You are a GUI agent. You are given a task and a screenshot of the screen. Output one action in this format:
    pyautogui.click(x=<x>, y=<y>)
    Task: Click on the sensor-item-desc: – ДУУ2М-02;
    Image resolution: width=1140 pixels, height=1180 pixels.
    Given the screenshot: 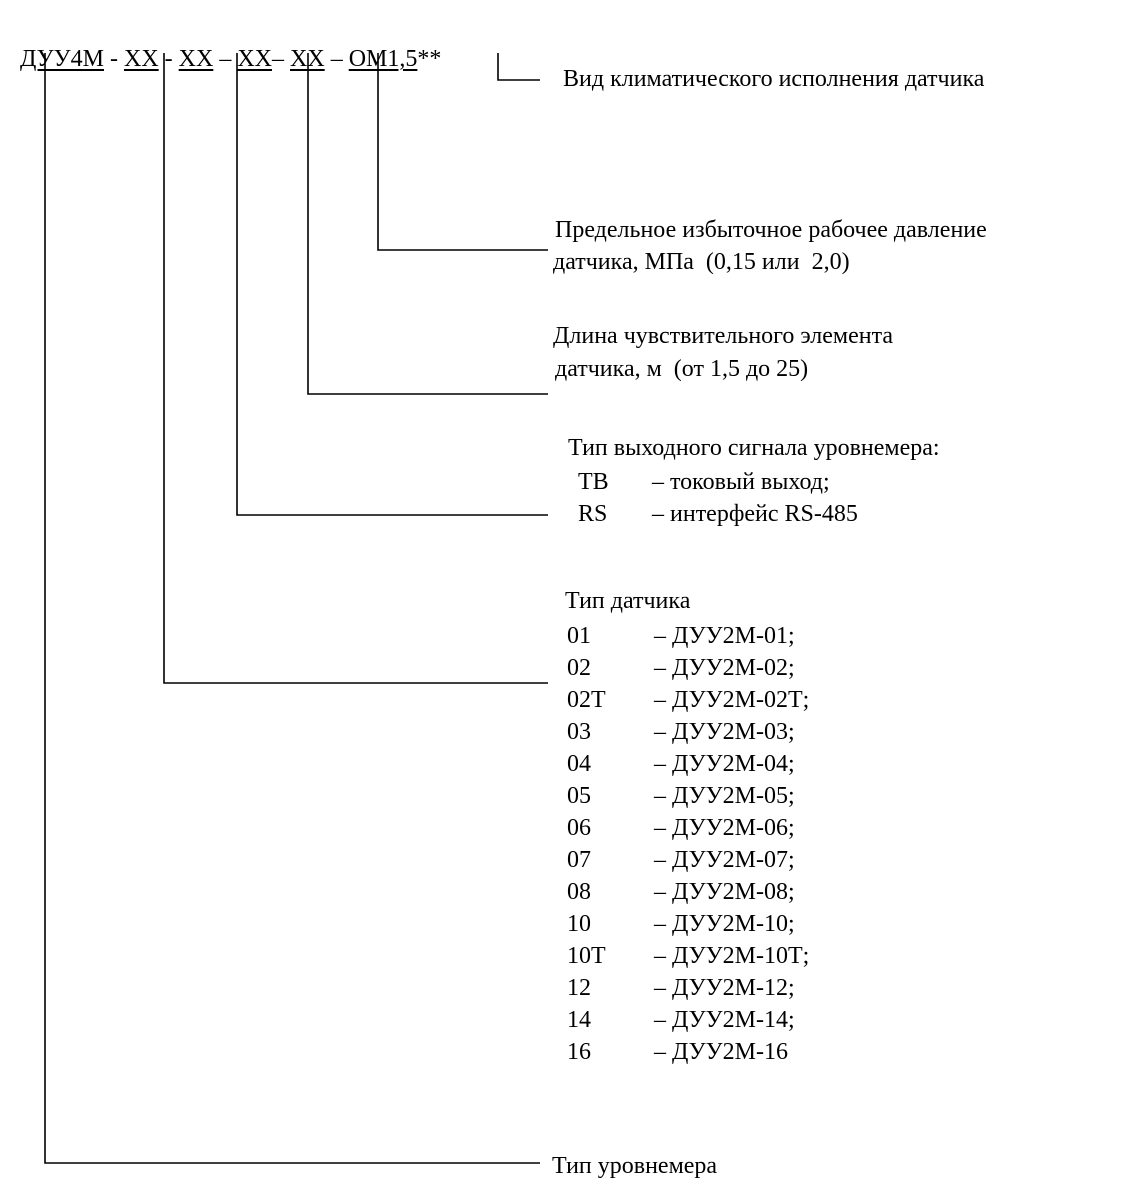 What is the action you would take?
    pyautogui.click(x=724, y=668)
    